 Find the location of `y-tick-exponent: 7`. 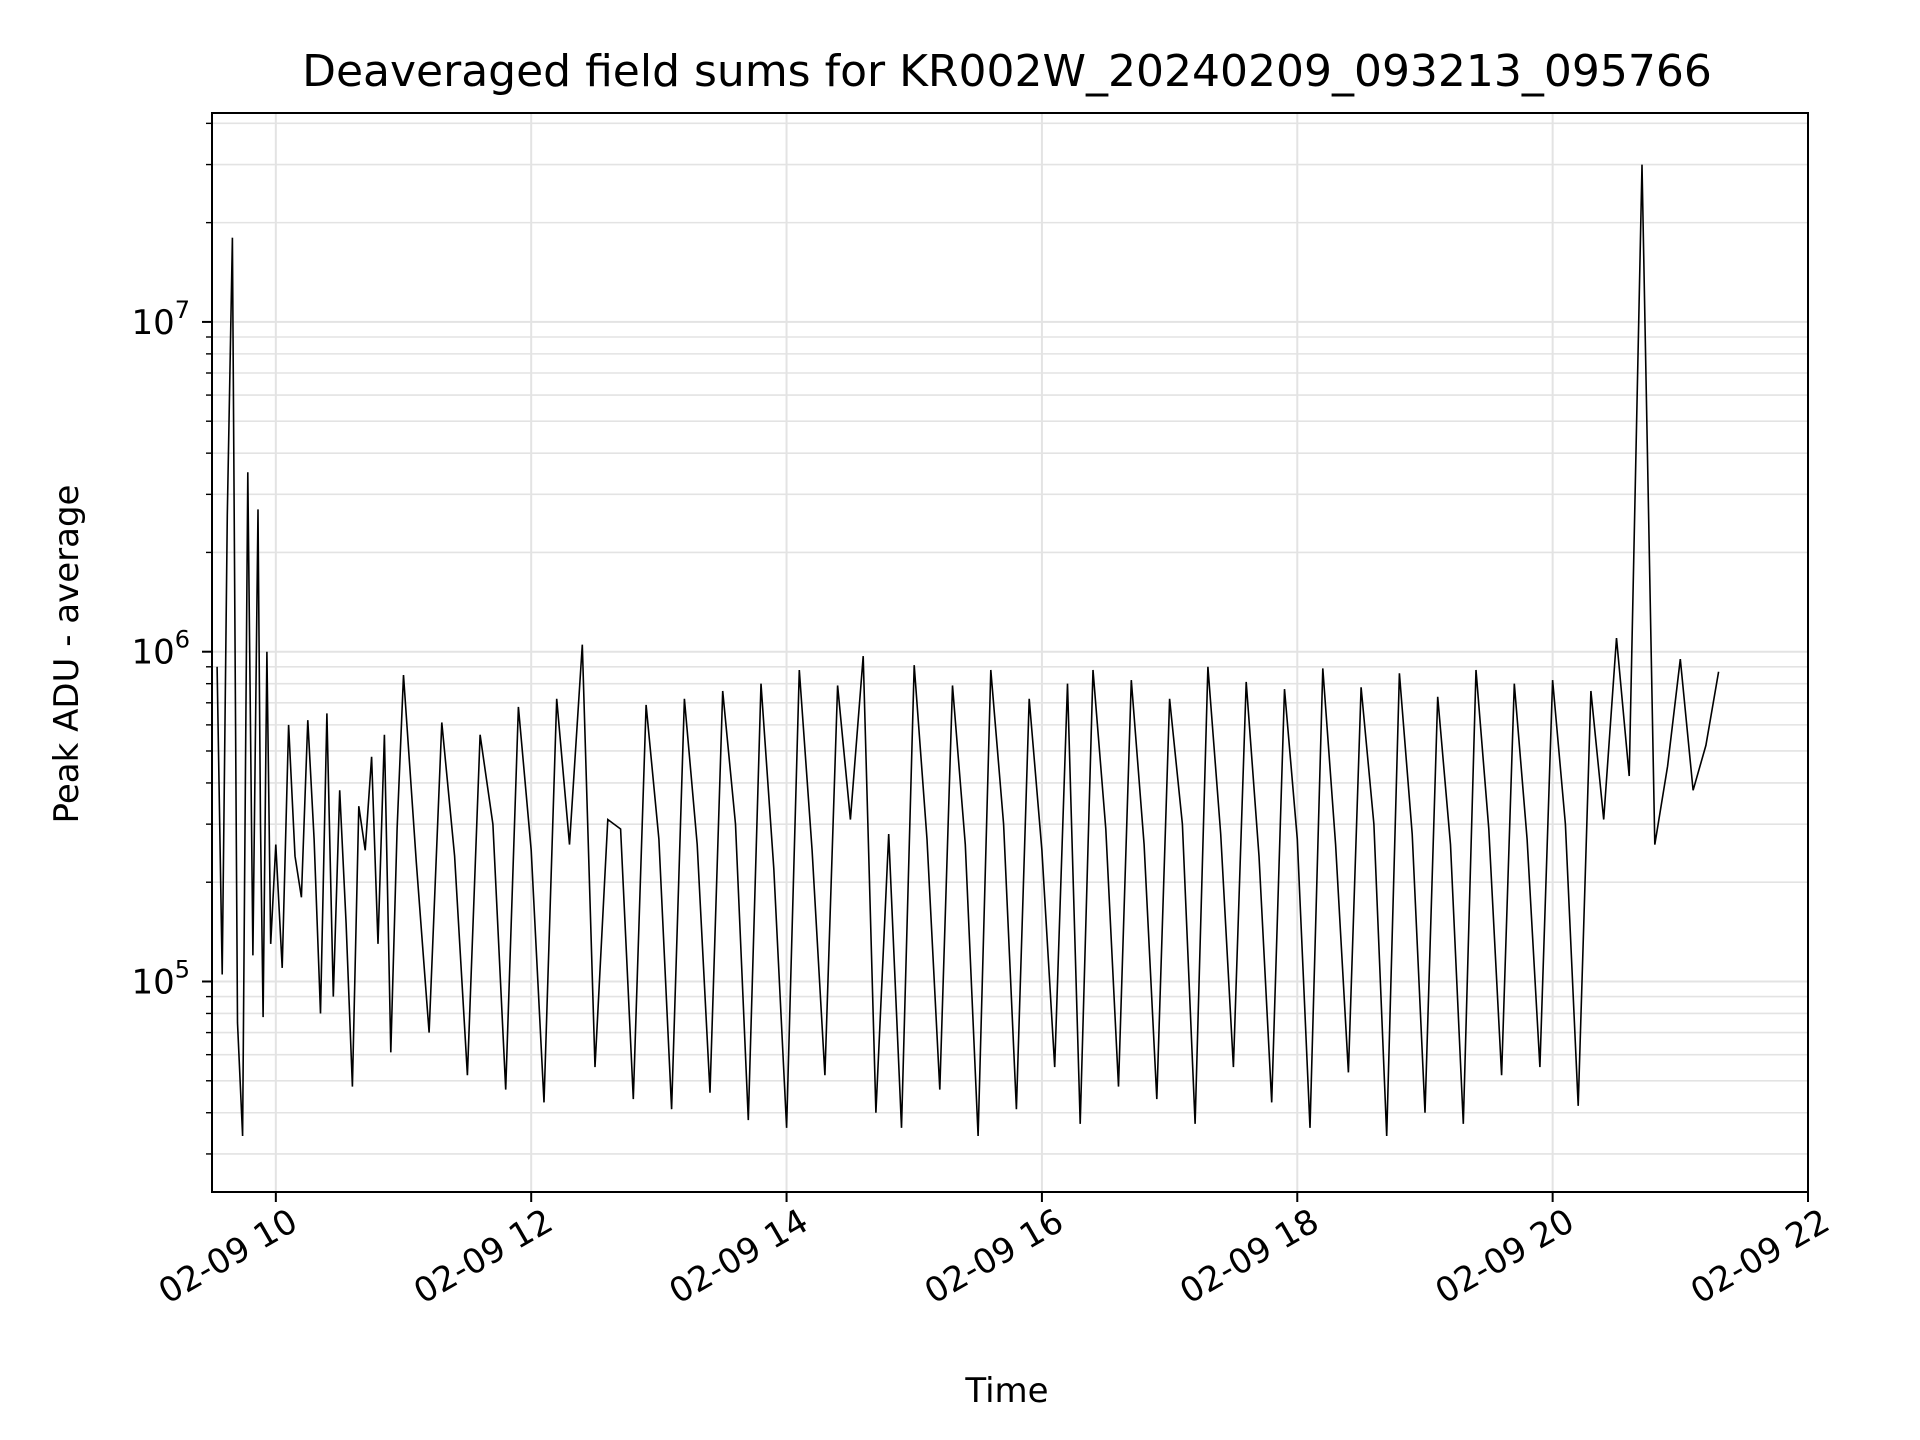

y-tick-exponent: 7 is located at coordinates (182, 310).